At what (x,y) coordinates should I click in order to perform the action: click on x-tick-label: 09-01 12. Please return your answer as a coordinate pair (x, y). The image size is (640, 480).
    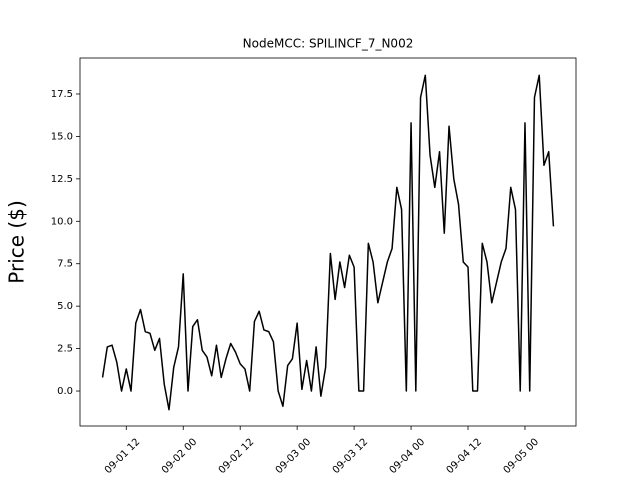
    Looking at the image, I should click on (123, 457).